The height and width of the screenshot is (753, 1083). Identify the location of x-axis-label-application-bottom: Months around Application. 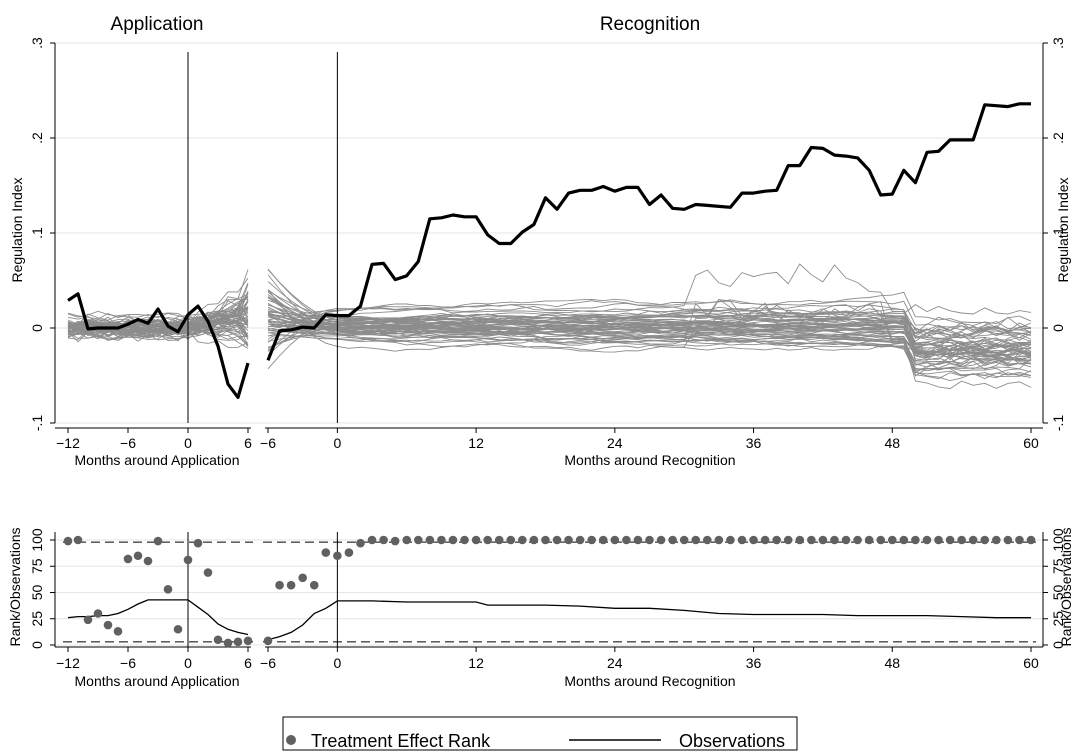
(157, 681).